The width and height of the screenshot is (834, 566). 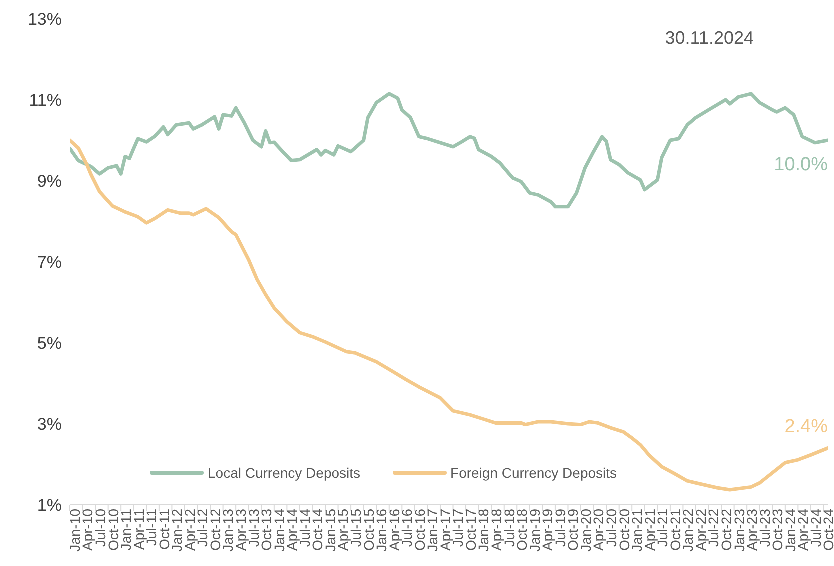 What do you see at coordinates (709, 38) in the screenshot?
I see `text: 30.11.2024` at bounding box center [709, 38].